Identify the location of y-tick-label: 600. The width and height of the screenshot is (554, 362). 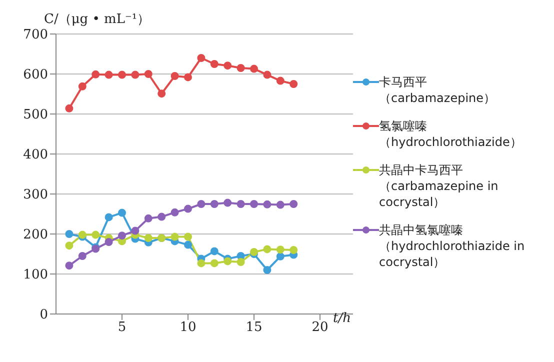
(35, 75).